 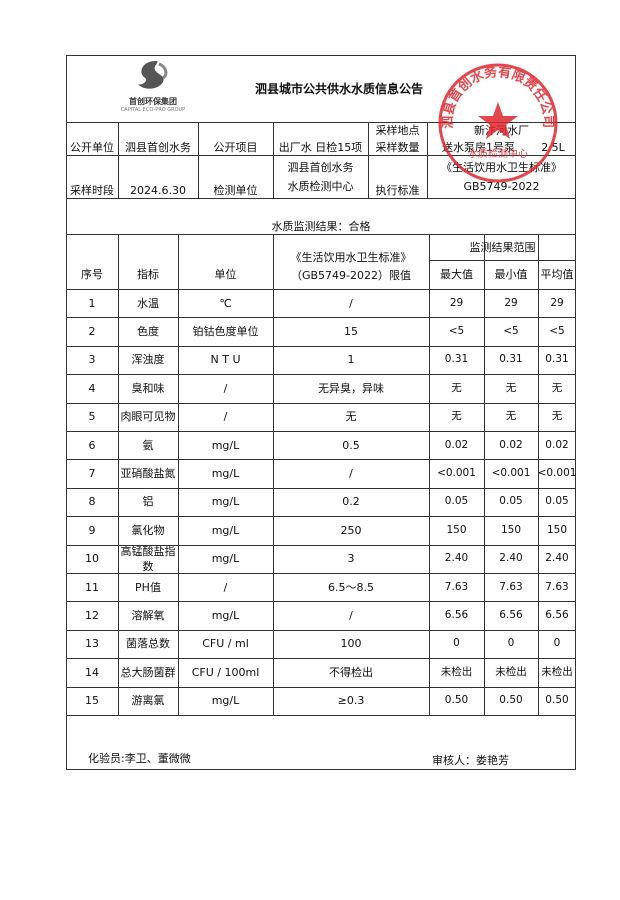 What do you see at coordinates (92, 417) in the screenshot?
I see `row-no: 5` at bounding box center [92, 417].